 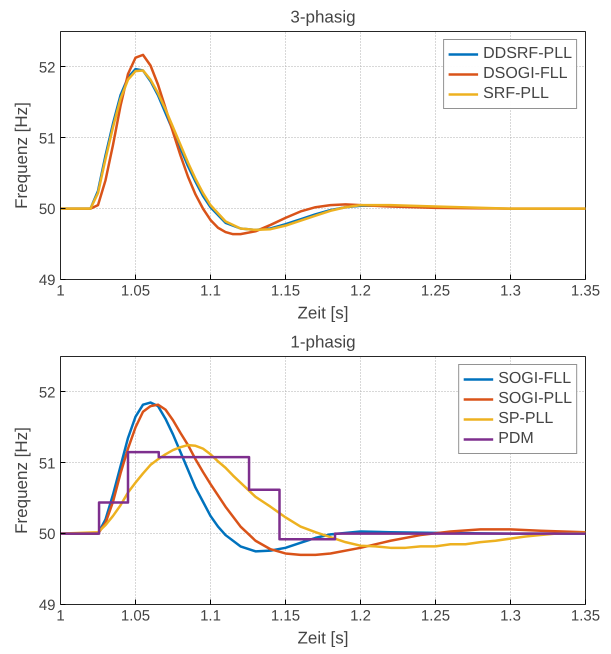 What do you see at coordinates (323, 17) in the screenshot?
I see `chart-title: 3-phasig` at bounding box center [323, 17].